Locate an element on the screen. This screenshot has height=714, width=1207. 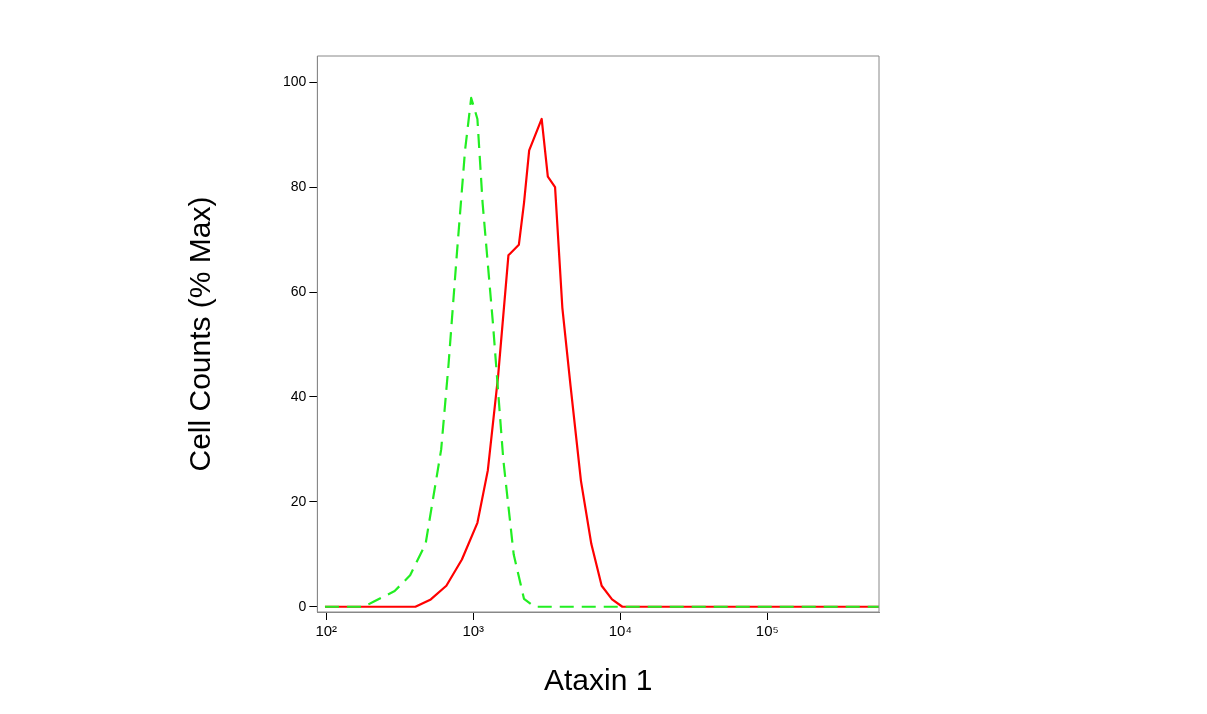
x-axis-title: Ataxin 1 is located at coordinates (598, 680).